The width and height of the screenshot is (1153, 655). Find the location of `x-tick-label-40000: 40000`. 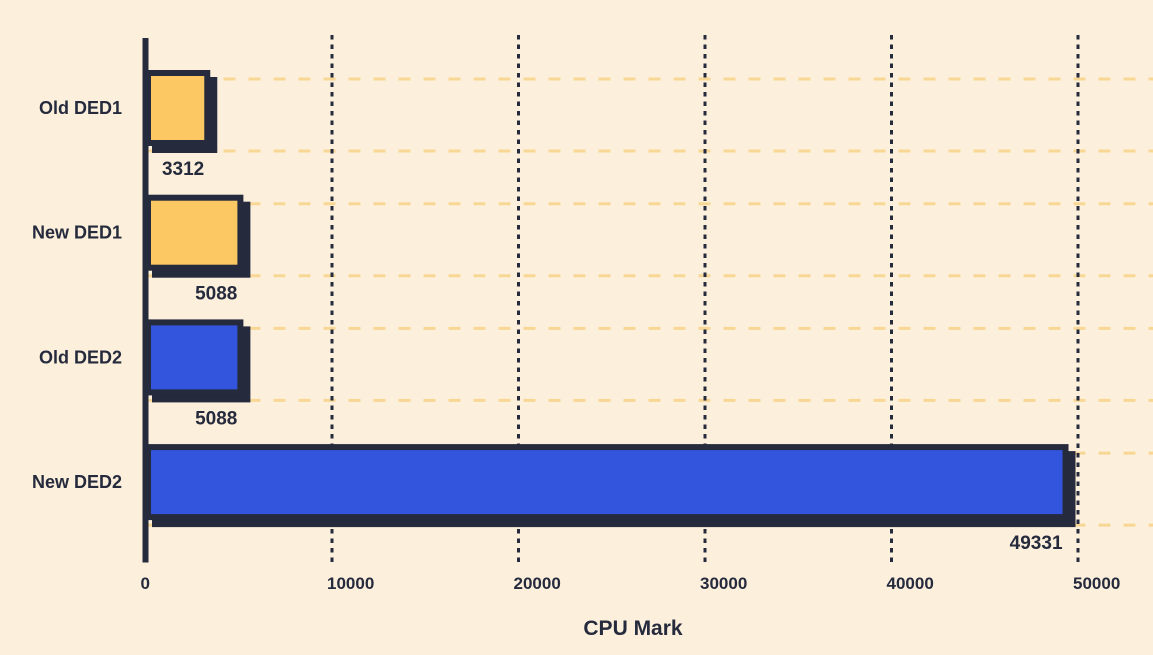

x-tick-label-40000: 40000 is located at coordinates (910, 583).